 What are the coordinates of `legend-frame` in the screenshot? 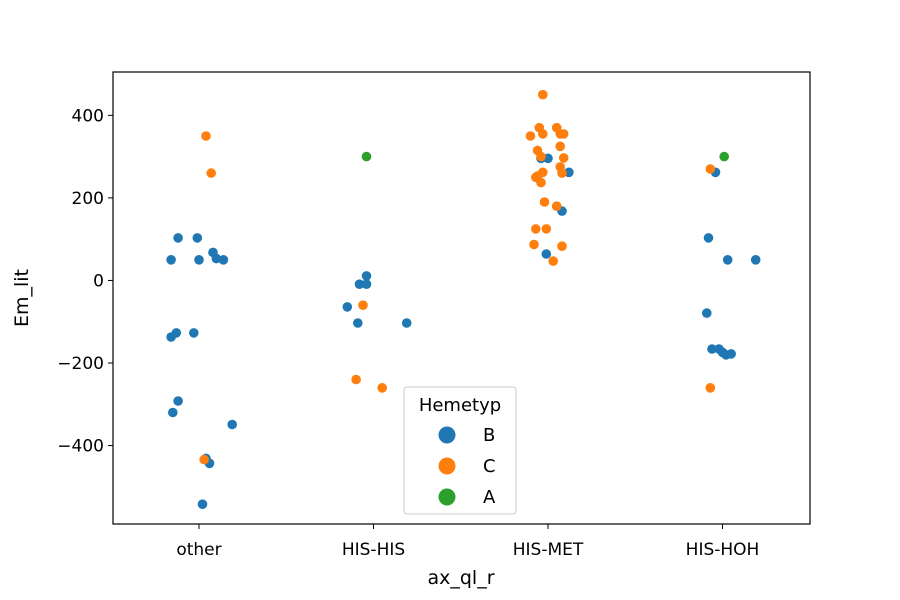 It's located at (460, 450).